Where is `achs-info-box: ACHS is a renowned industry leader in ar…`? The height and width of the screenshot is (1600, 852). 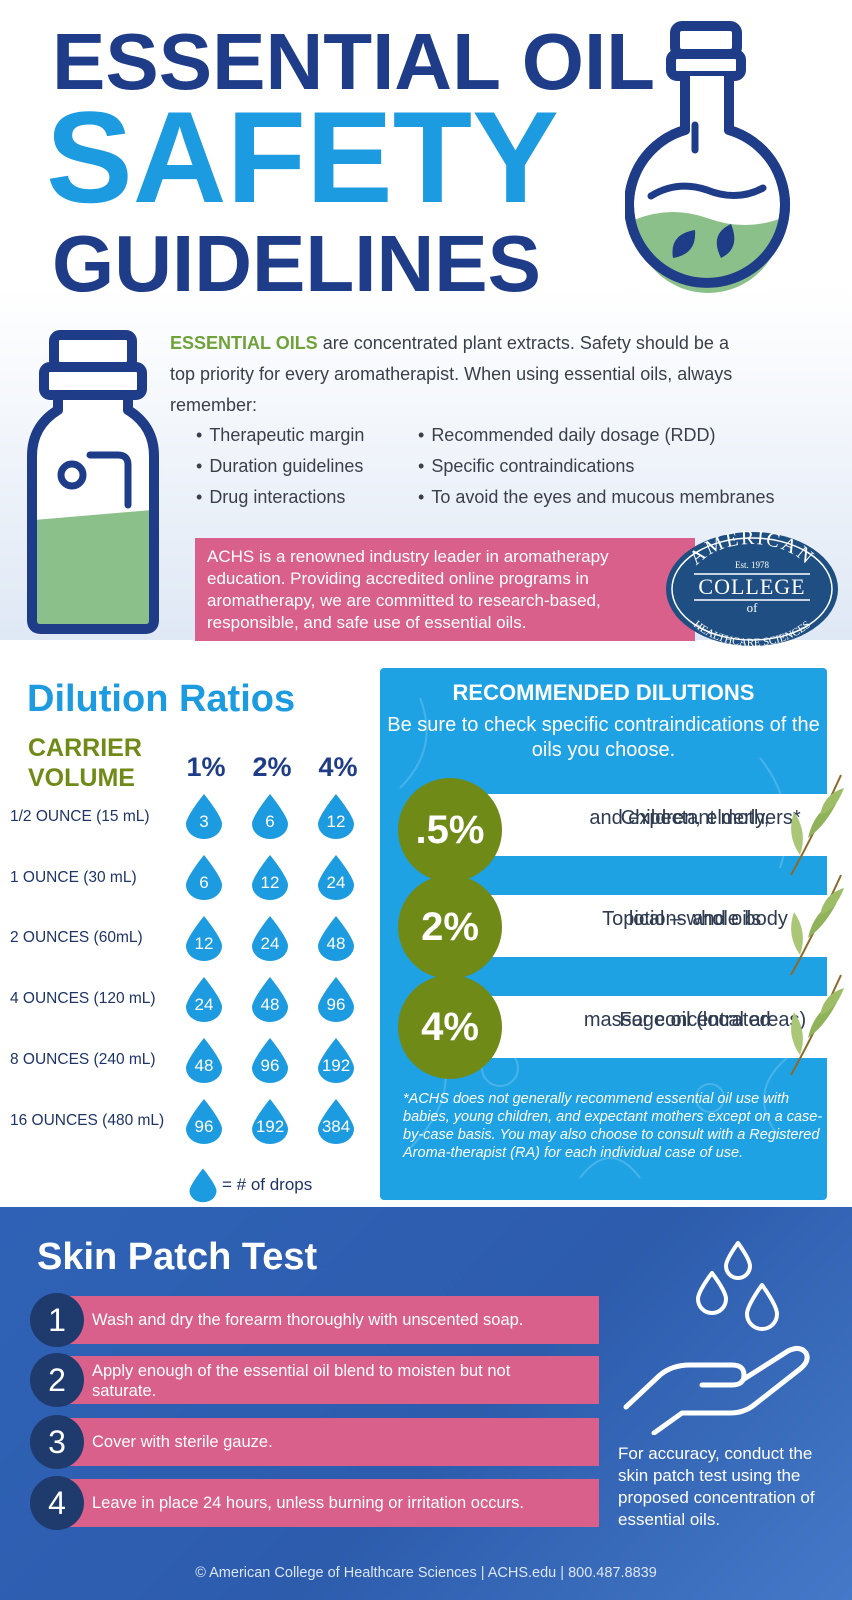
achs-info-box: ACHS is a renowned industry leader in ar… is located at coordinates (445, 589).